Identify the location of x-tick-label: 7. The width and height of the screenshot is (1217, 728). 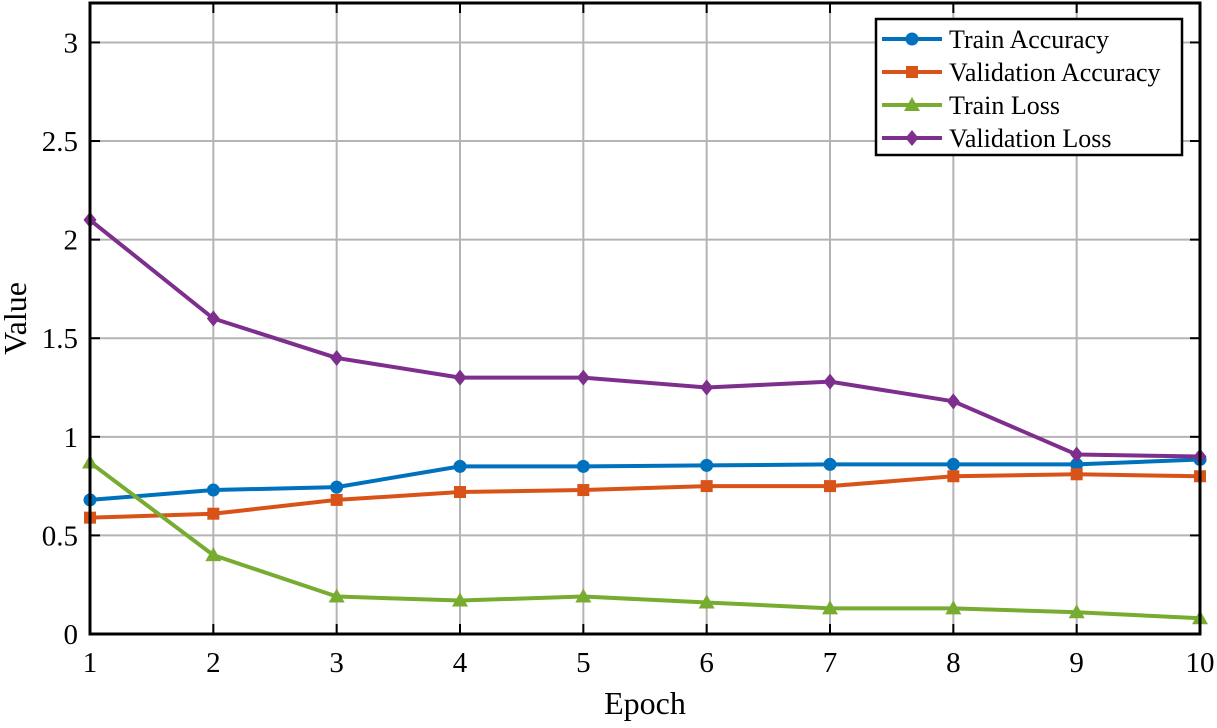
(830, 663).